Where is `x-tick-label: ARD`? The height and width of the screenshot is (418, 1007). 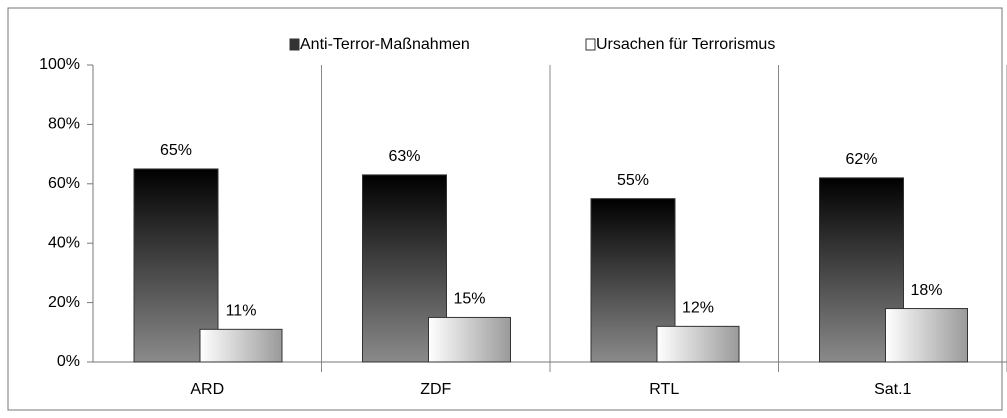 x-tick-label: ARD is located at coordinates (207, 389).